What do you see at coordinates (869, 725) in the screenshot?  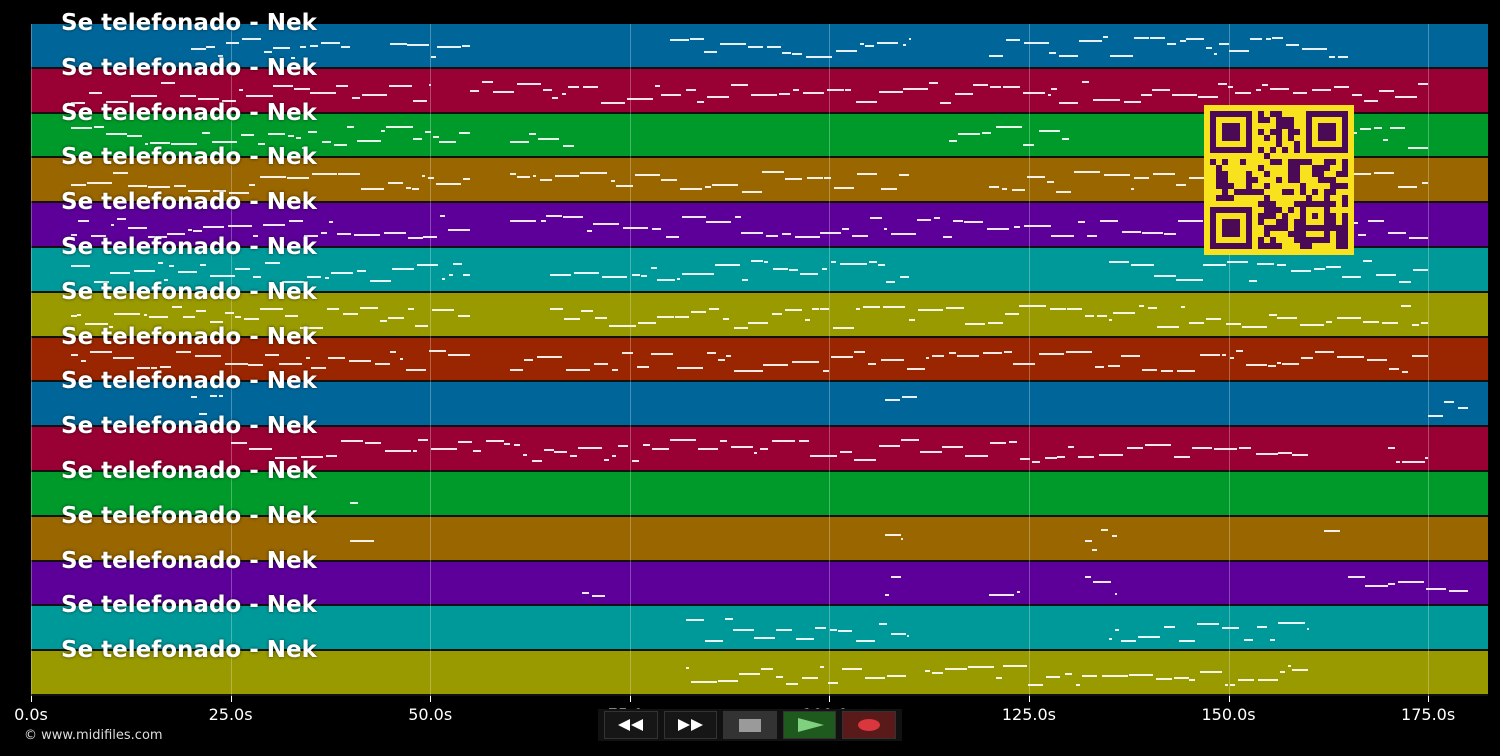 I see `record-button` at bounding box center [869, 725].